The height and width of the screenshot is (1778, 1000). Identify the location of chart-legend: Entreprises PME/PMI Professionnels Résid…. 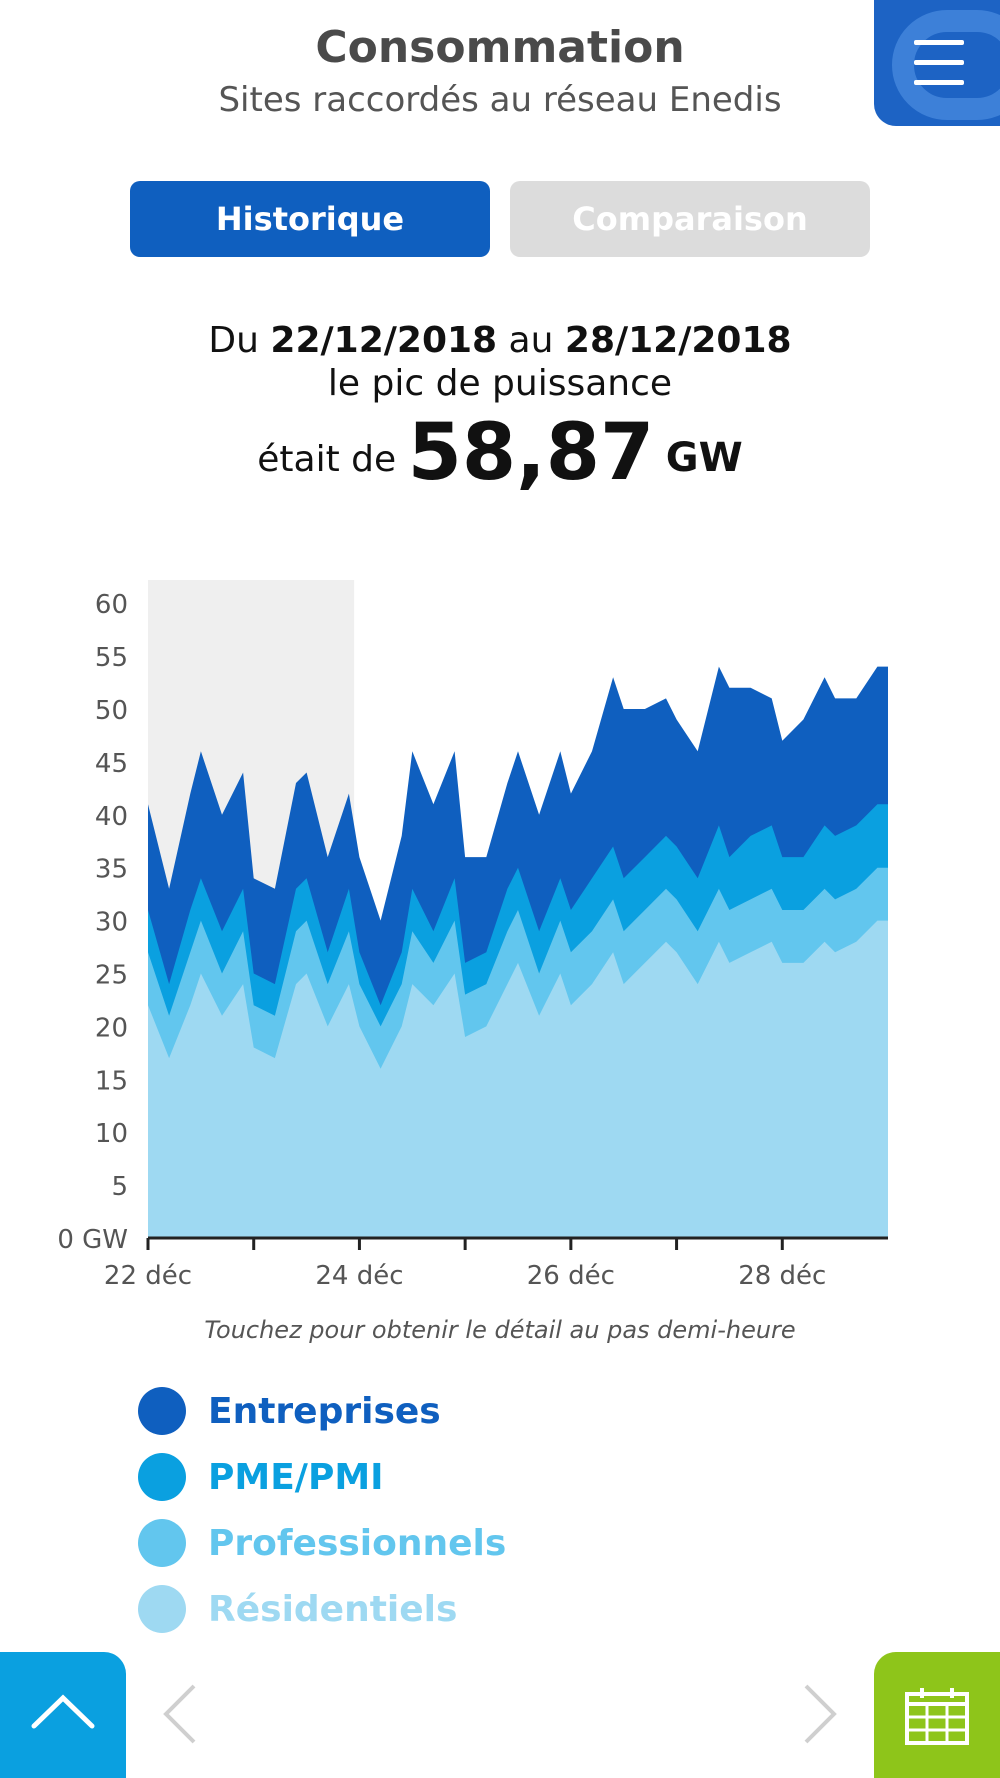
(322, 1510).